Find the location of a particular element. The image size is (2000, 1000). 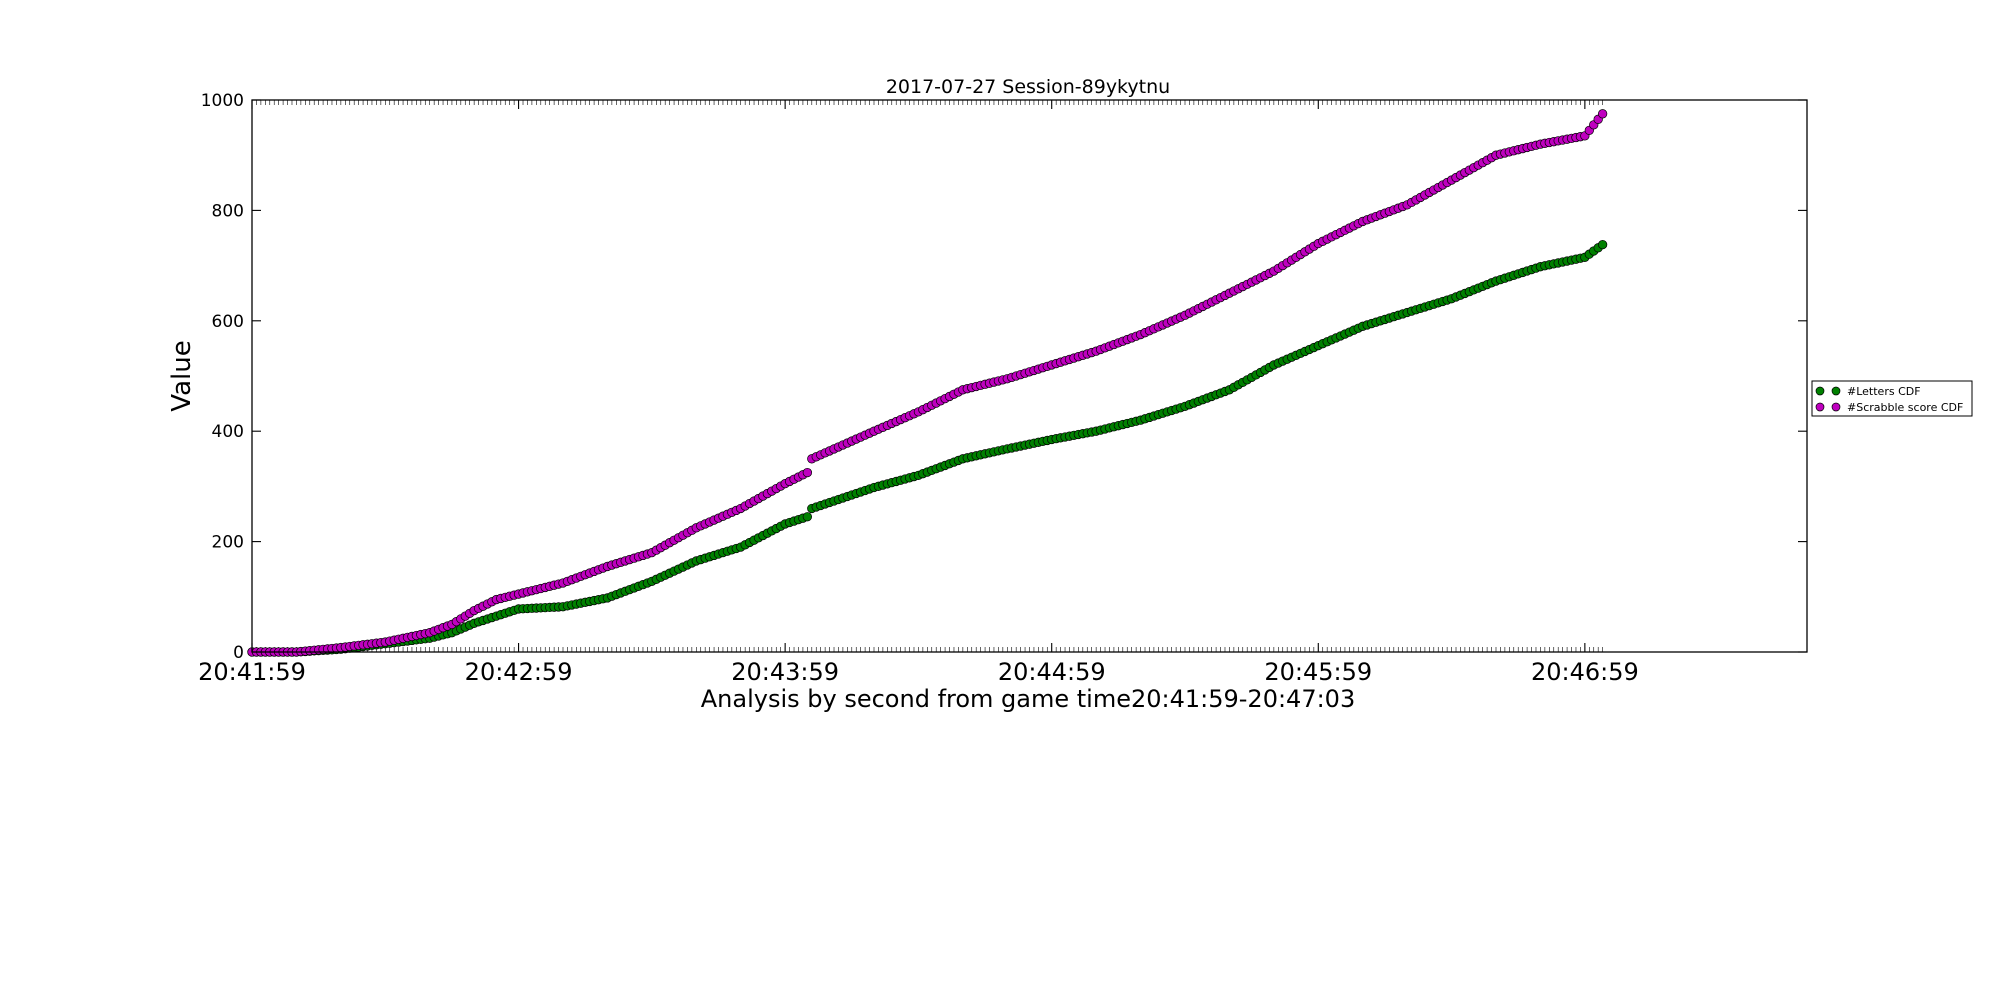

y-tick-label: 1000 is located at coordinates (222, 101).